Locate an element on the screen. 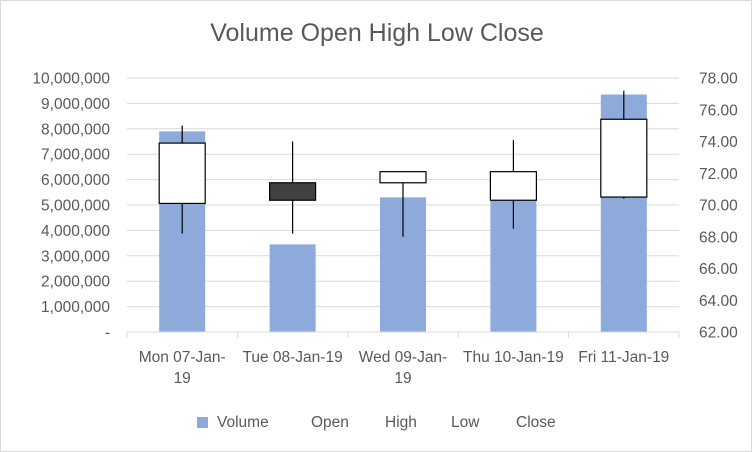 This screenshot has width=752, height=452. y-left-tick-label: 2,000,000 is located at coordinates (75, 282).